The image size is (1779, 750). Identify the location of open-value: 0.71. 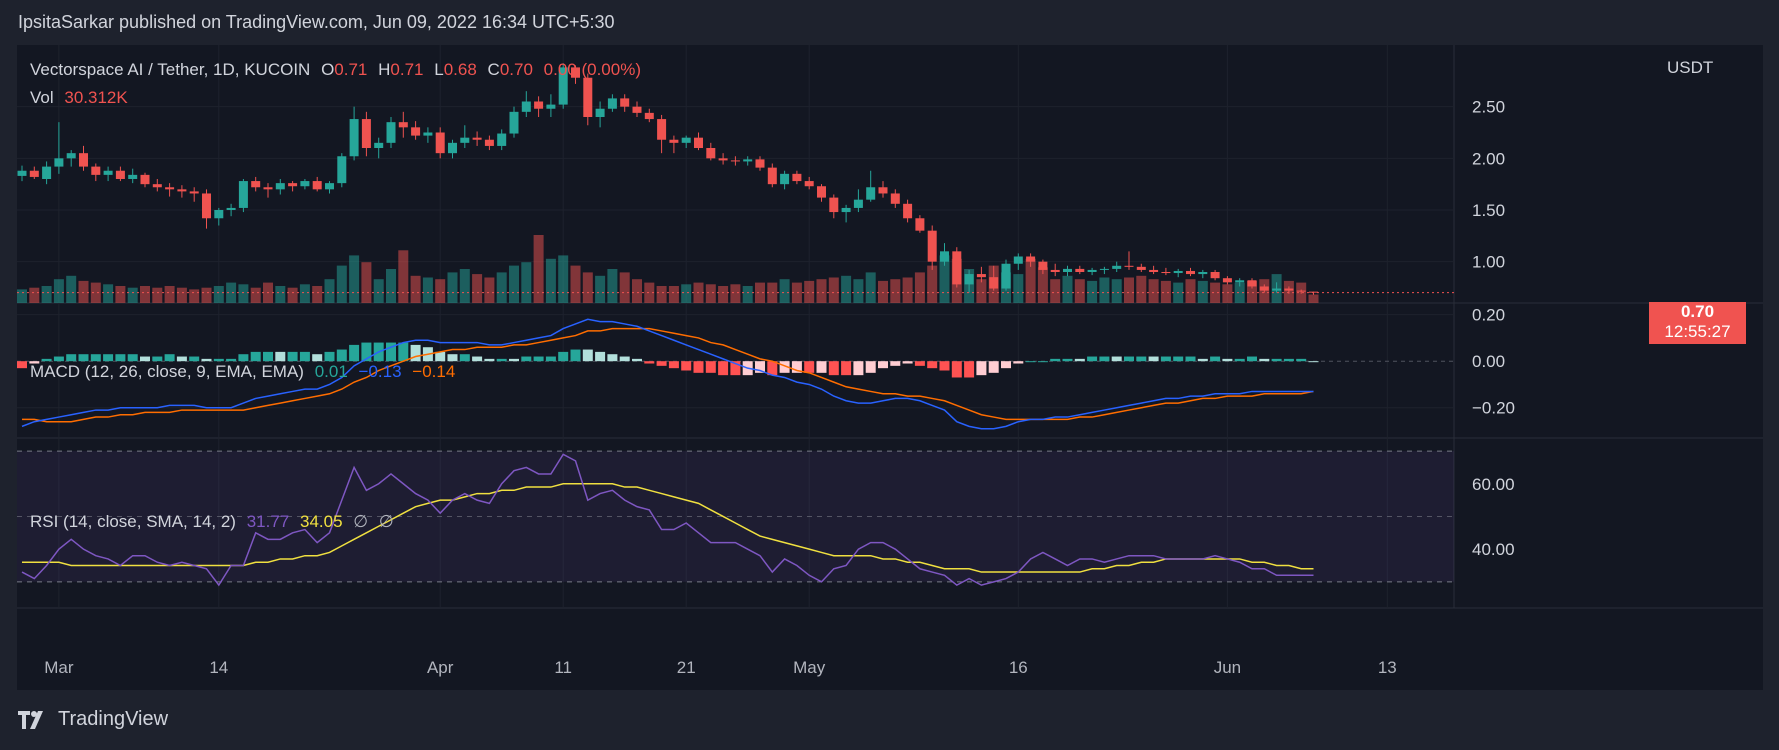
(351, 69).